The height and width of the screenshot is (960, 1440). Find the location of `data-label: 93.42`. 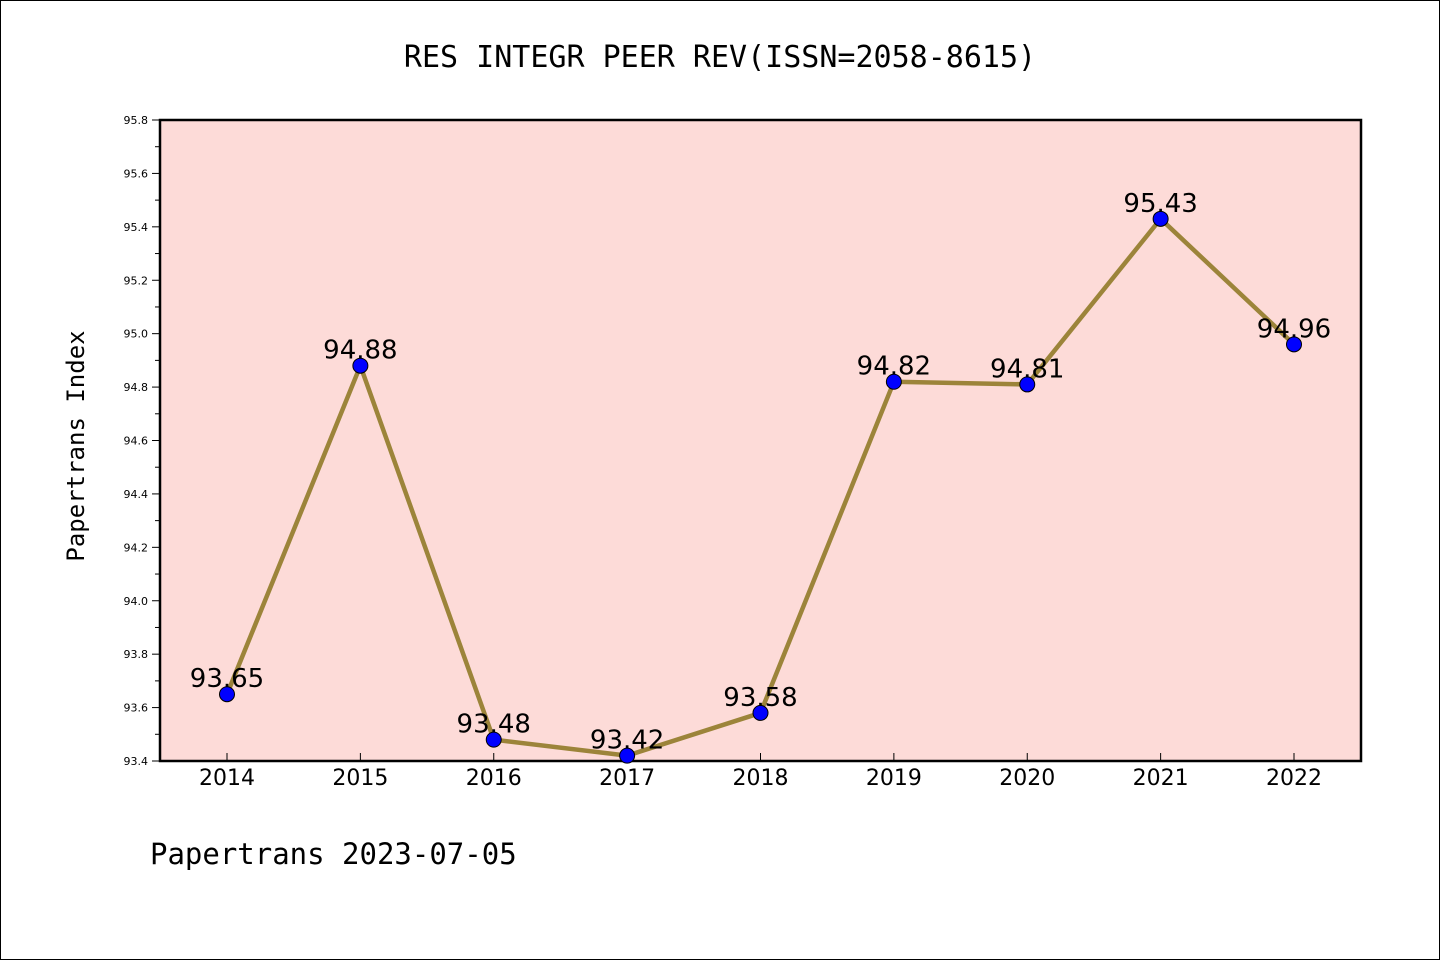

data-label: 93.42 is located at coordinates (627, 741).